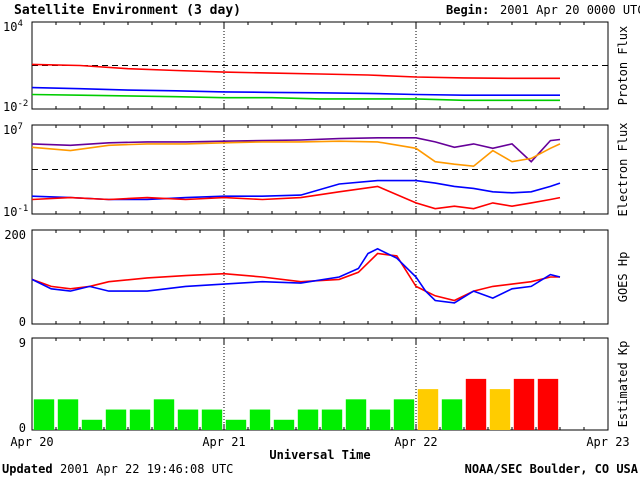  What do you see at coordinates (27, 469) in the screenshot?
I see `updated-label: Updated` at bounding box center [27, 469].